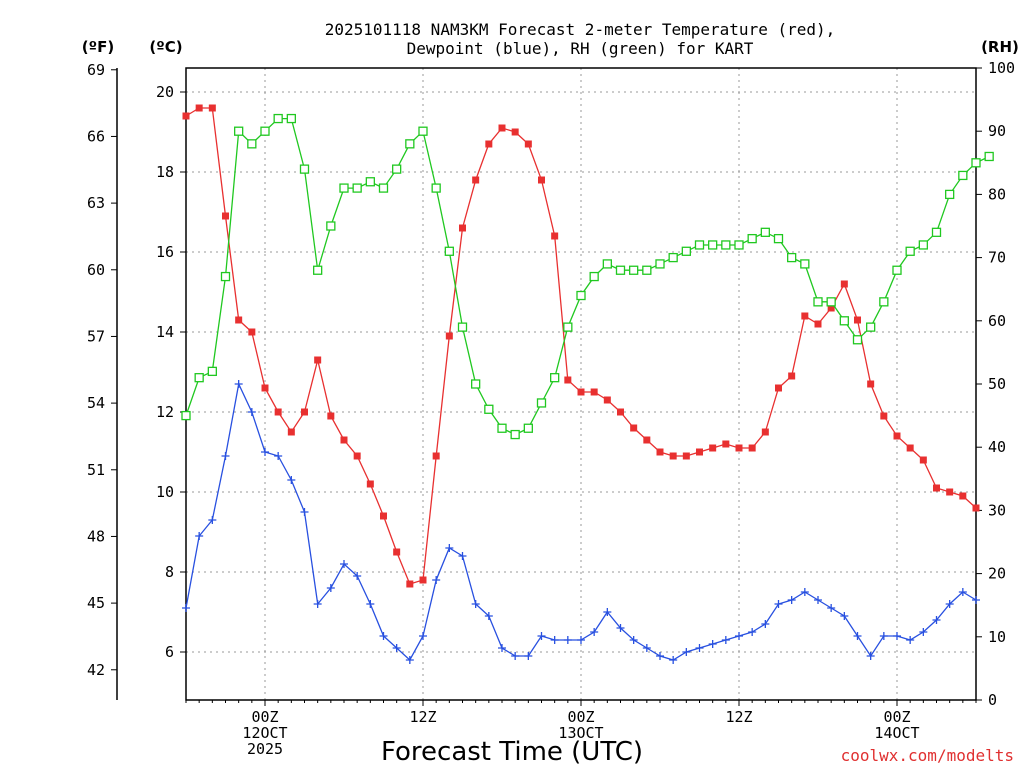  I want to click on rh-unit-label: (RH), so click(1000, 47).